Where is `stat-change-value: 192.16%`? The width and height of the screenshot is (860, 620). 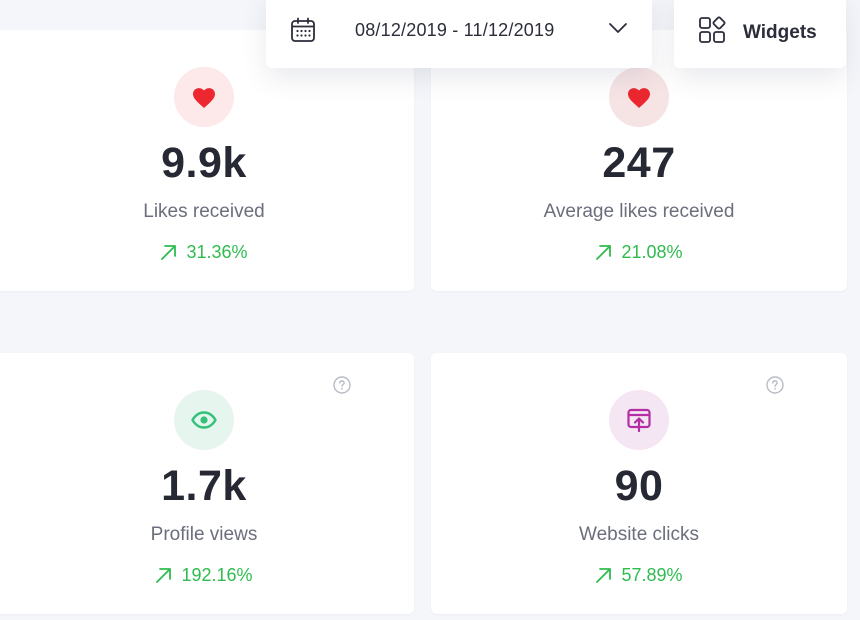 stat-change-value: 192.16% is located at coordinates (217, 575).